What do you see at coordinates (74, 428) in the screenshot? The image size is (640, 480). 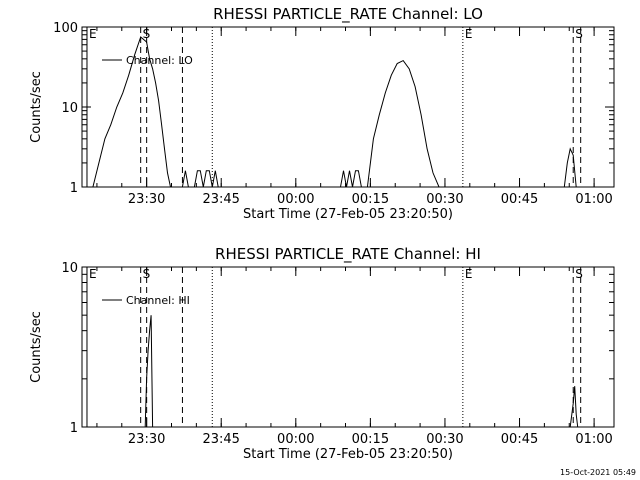 I see `chart2-y-tick-label: 1` at bounding box center [74, 428].